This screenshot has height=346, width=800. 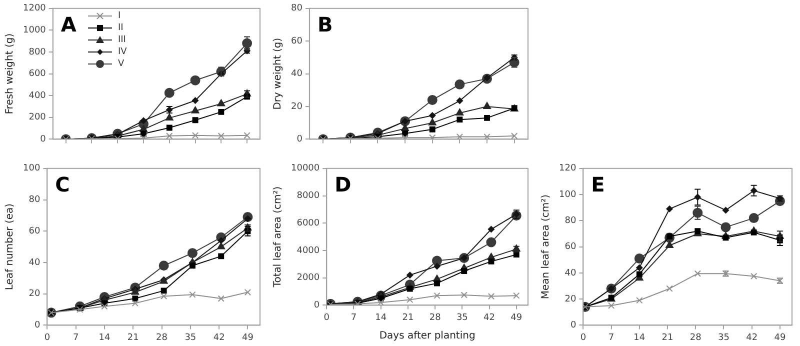 I want to click on legend-label: V, so click(x=121, y=64).